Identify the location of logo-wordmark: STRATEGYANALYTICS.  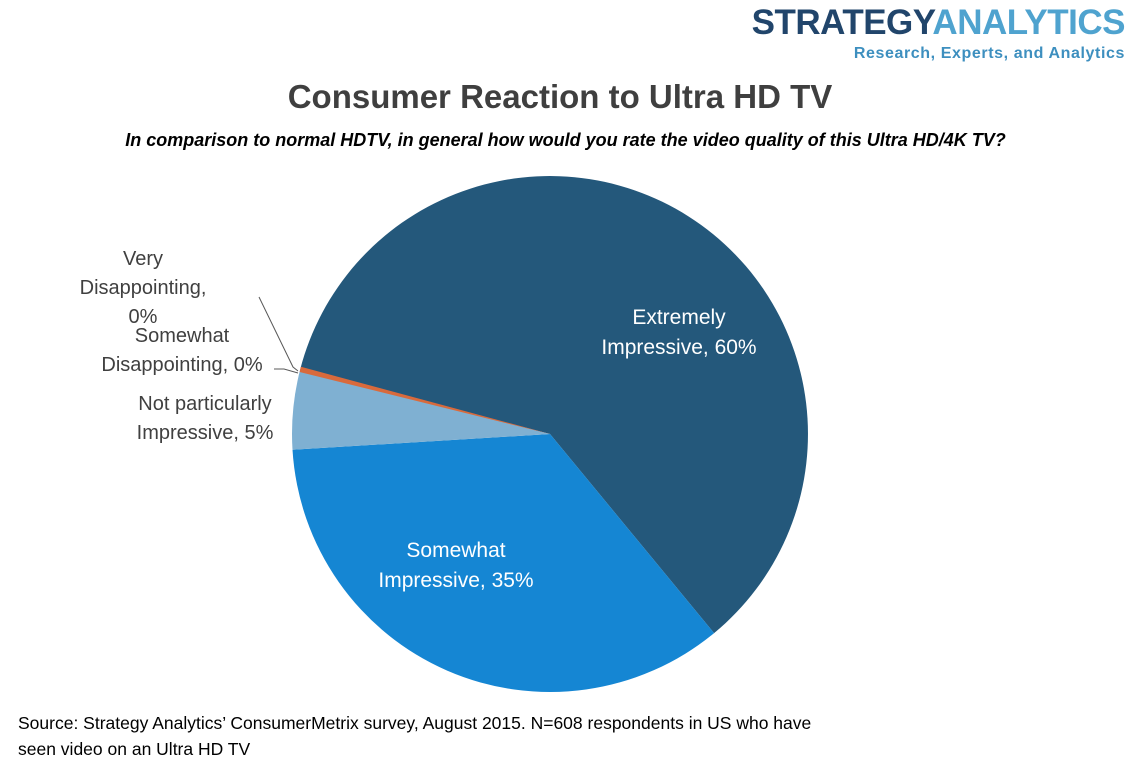
(938, 23).